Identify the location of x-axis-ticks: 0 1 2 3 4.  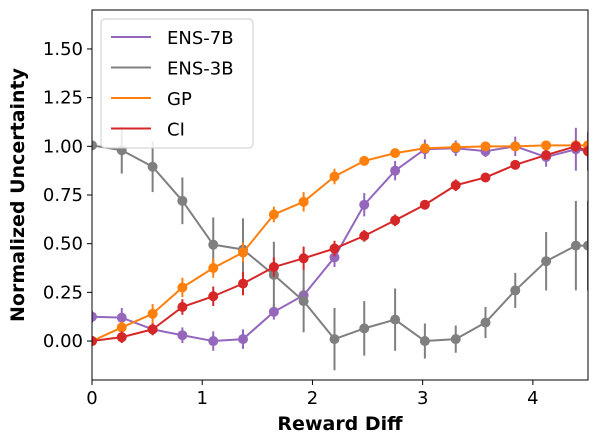
(312, 394).